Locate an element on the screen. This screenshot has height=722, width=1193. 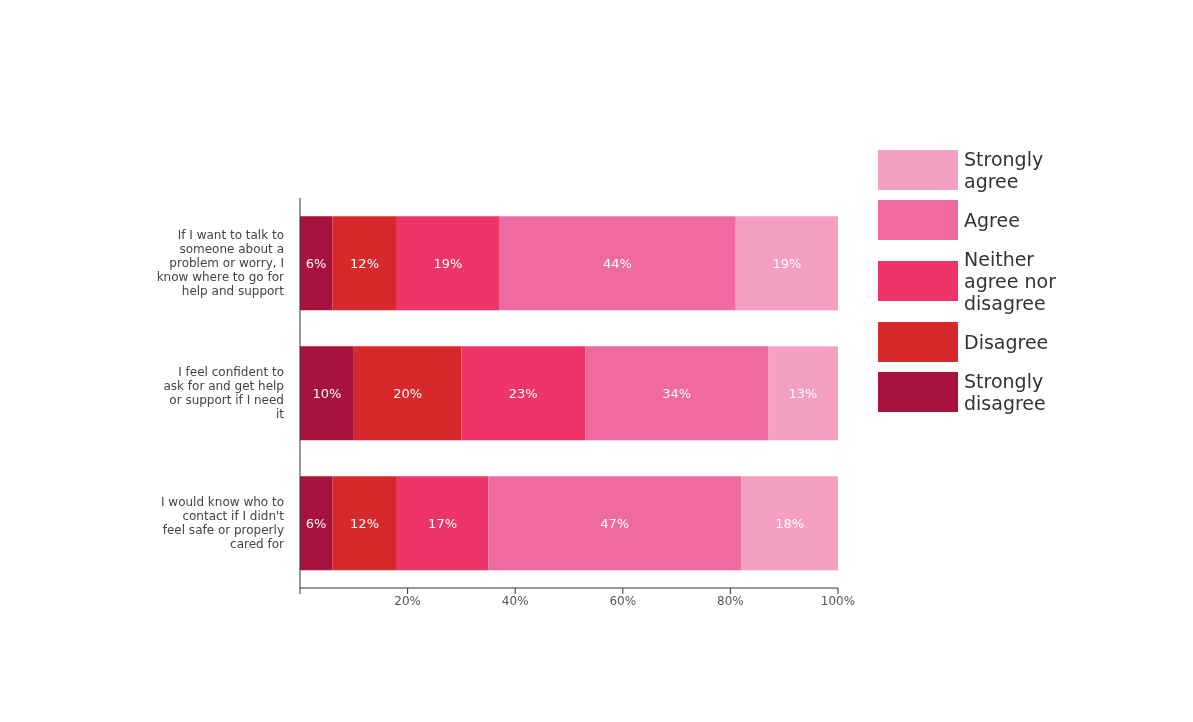
x-tick-label: 100% is located at coordinates (838, 600).